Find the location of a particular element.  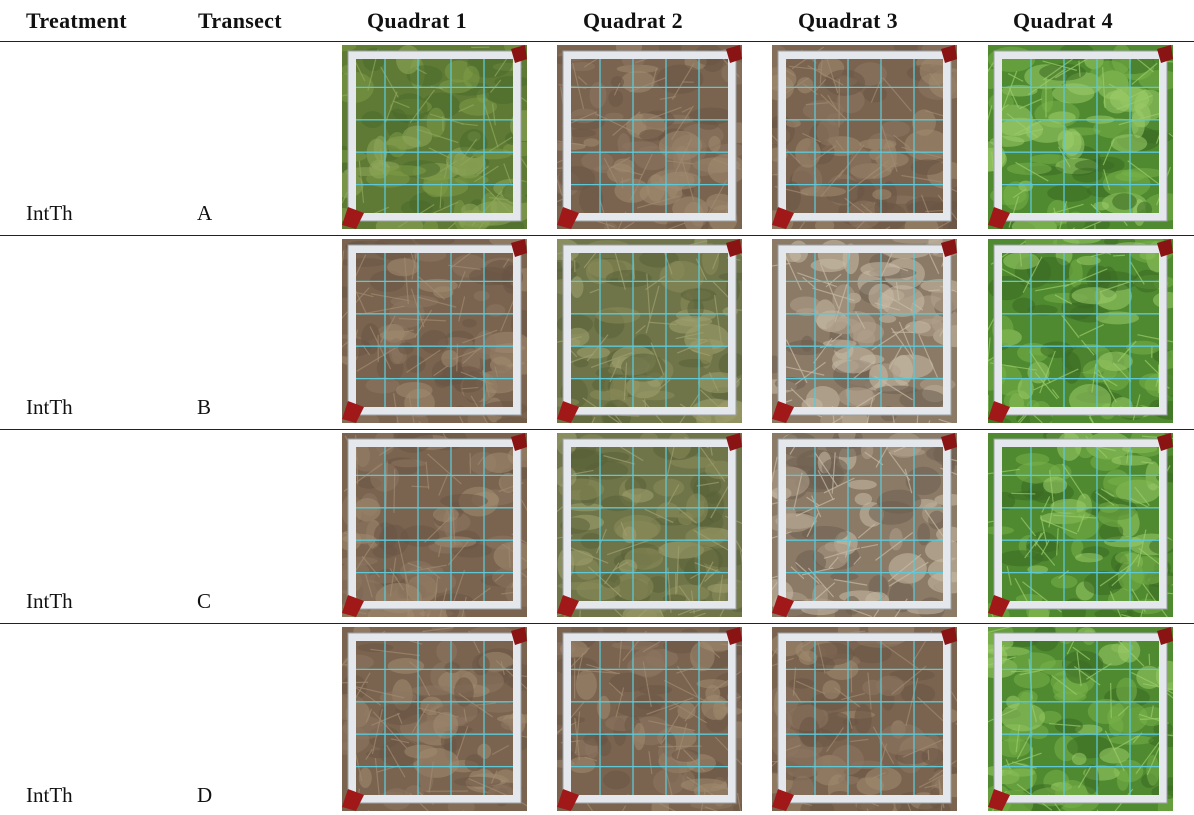

treatment-cell: IntTh is located at coordinates (49, 795).